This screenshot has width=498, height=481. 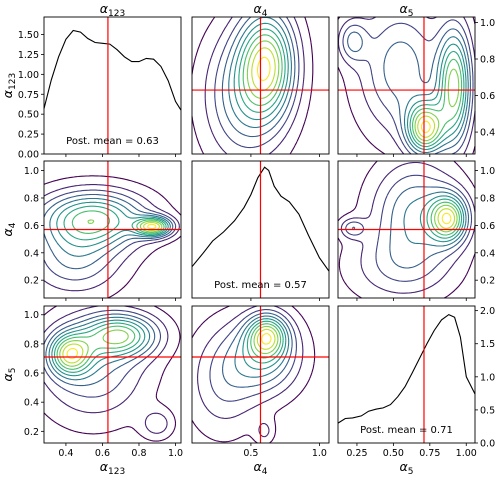 What do you see at coordinates (28, 55) in the screenshot?
I see `ytick-label: 1.25` at bounding box center [28, 55].